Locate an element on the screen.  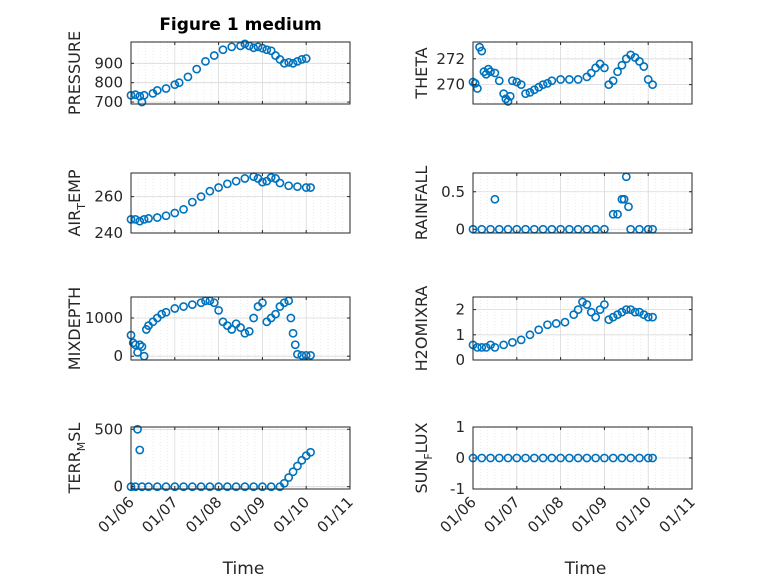
y-axis-label: THETA is located at coordinates (421, 73).